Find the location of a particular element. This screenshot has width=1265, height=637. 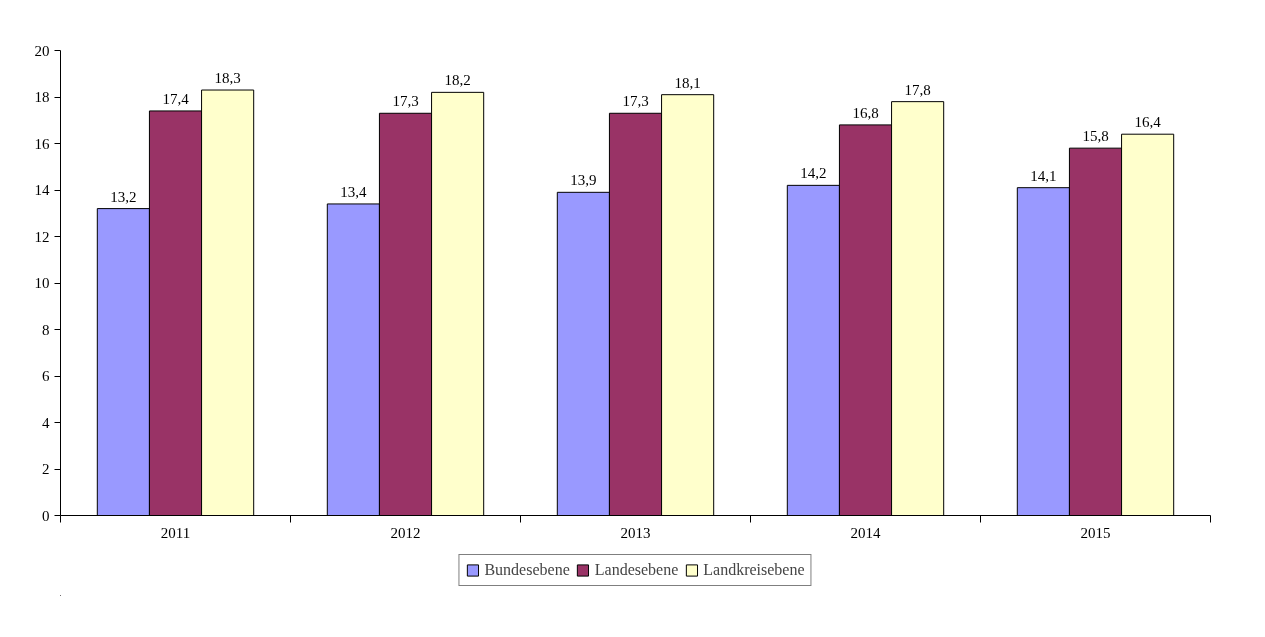

data-label: 18,3 is located at coordinates (227, 78).